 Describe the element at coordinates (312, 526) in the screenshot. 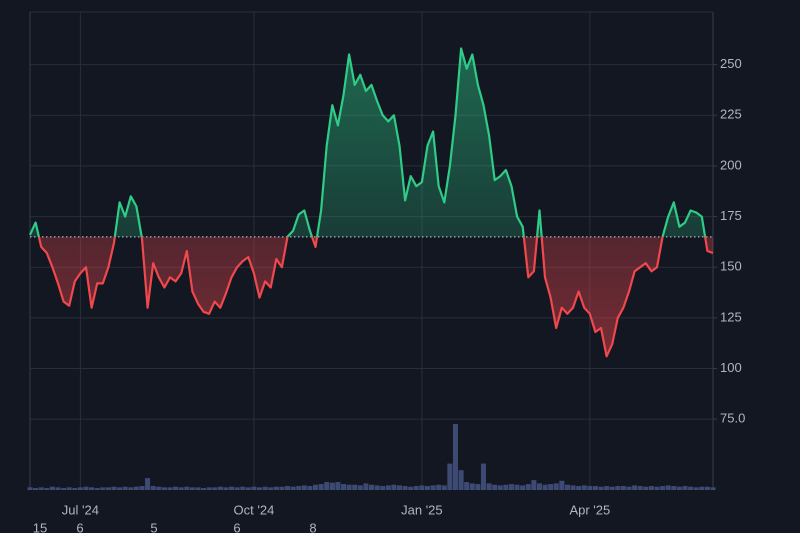

I see `bottom-label: 8` at that location.